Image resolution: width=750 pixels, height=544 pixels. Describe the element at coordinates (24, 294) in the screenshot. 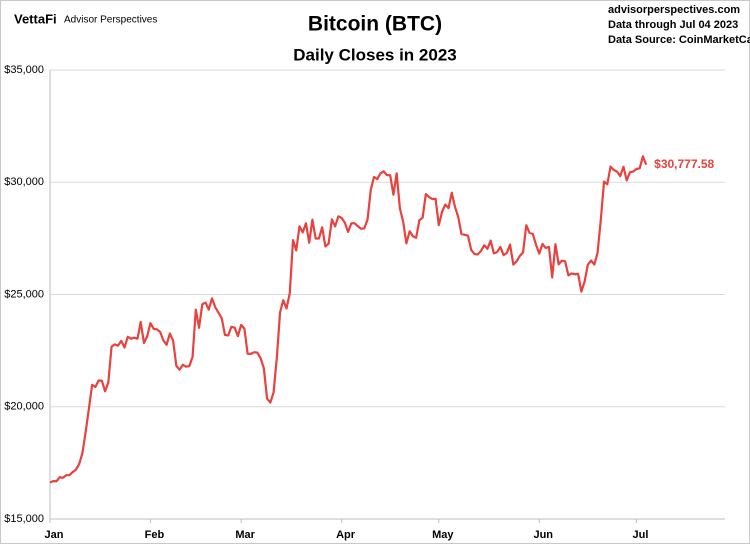

I see `y-tick-label: $25,000` at that location.